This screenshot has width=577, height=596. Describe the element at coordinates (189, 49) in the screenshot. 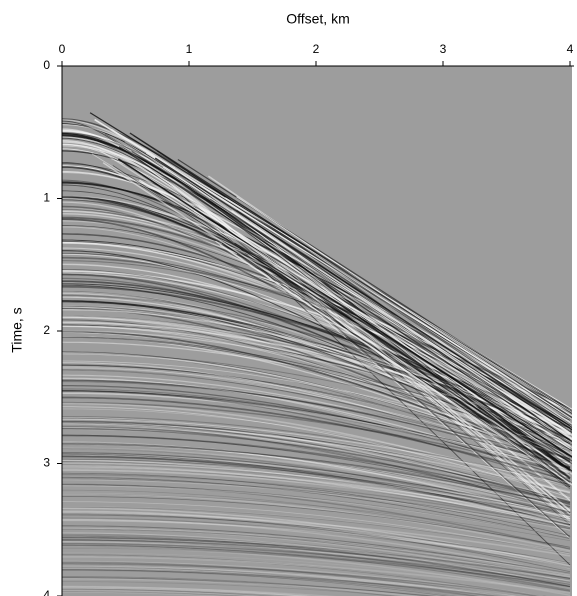

I see `x-tick-label: 1` at that location.